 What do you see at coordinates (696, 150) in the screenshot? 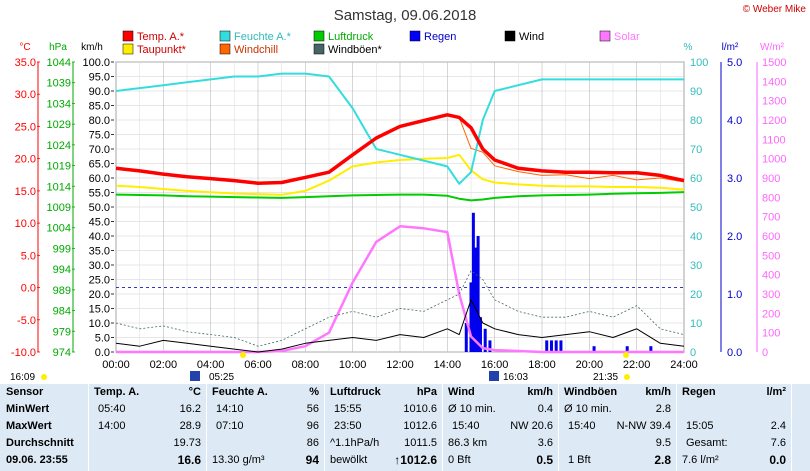
I see `tick-label-humidity: 70` at bounding box center [696, 150].